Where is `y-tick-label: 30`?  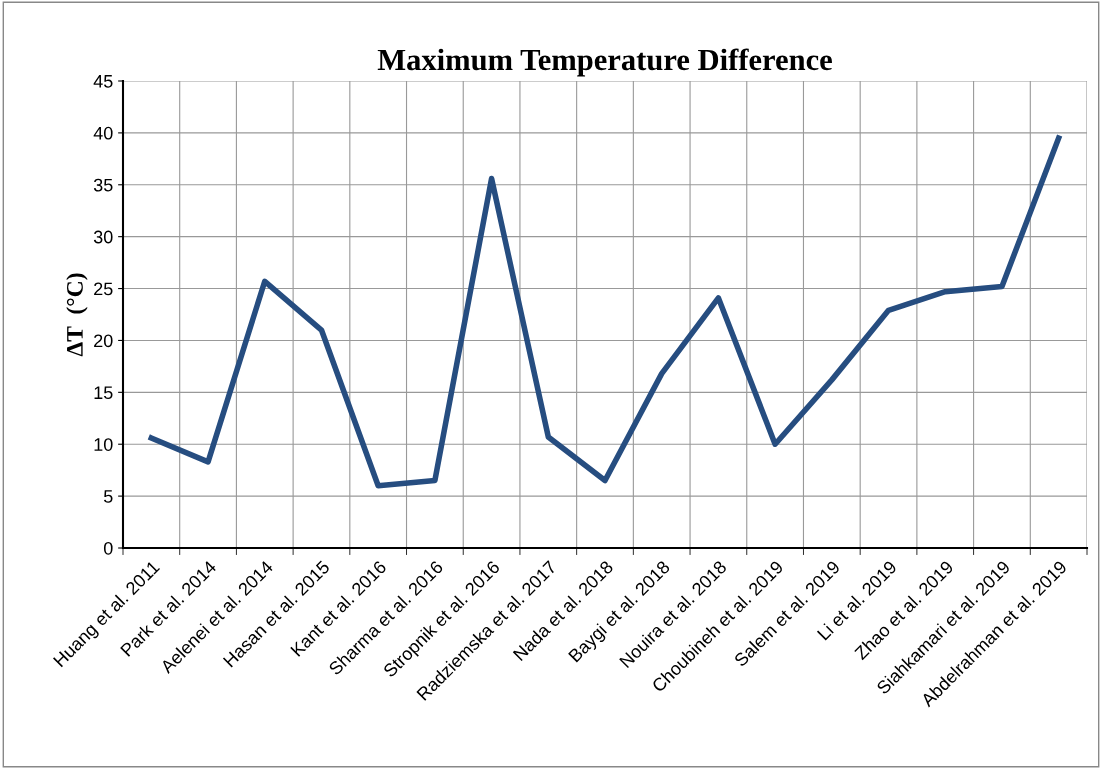
y-tick-label: 30 is located at coordinates (103, 237).